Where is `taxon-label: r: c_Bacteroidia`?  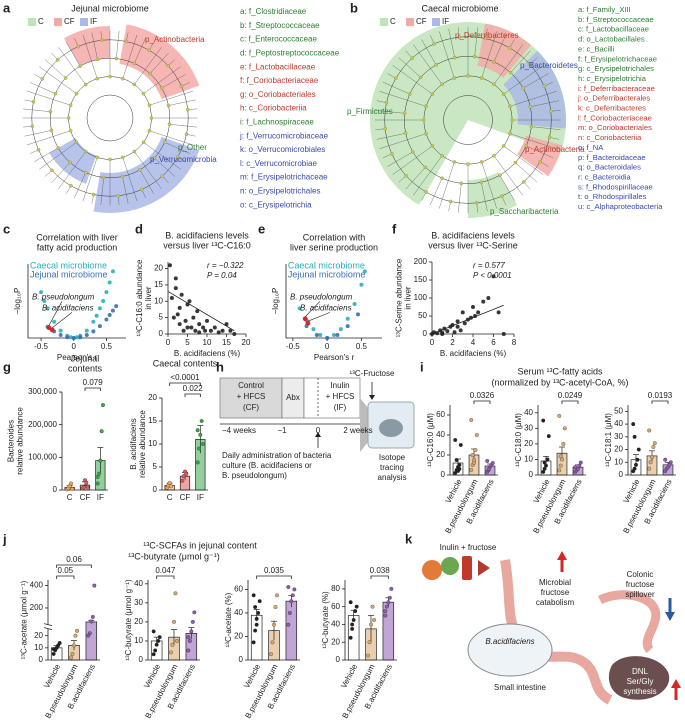
taxon-label: r: c_Bacteroidia is located at coordinates (605, 176).